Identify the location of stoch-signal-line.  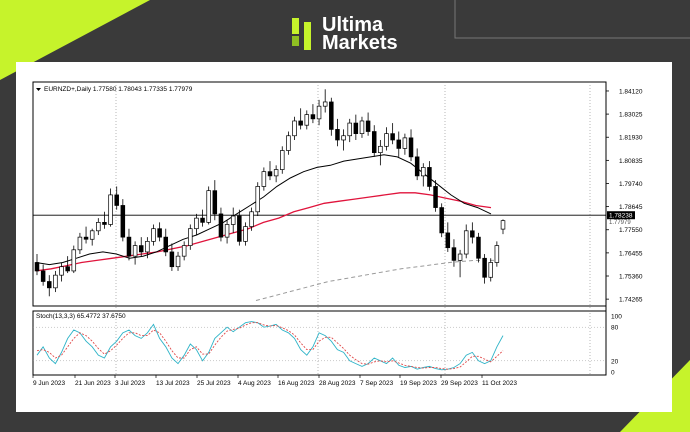
(270, 346).